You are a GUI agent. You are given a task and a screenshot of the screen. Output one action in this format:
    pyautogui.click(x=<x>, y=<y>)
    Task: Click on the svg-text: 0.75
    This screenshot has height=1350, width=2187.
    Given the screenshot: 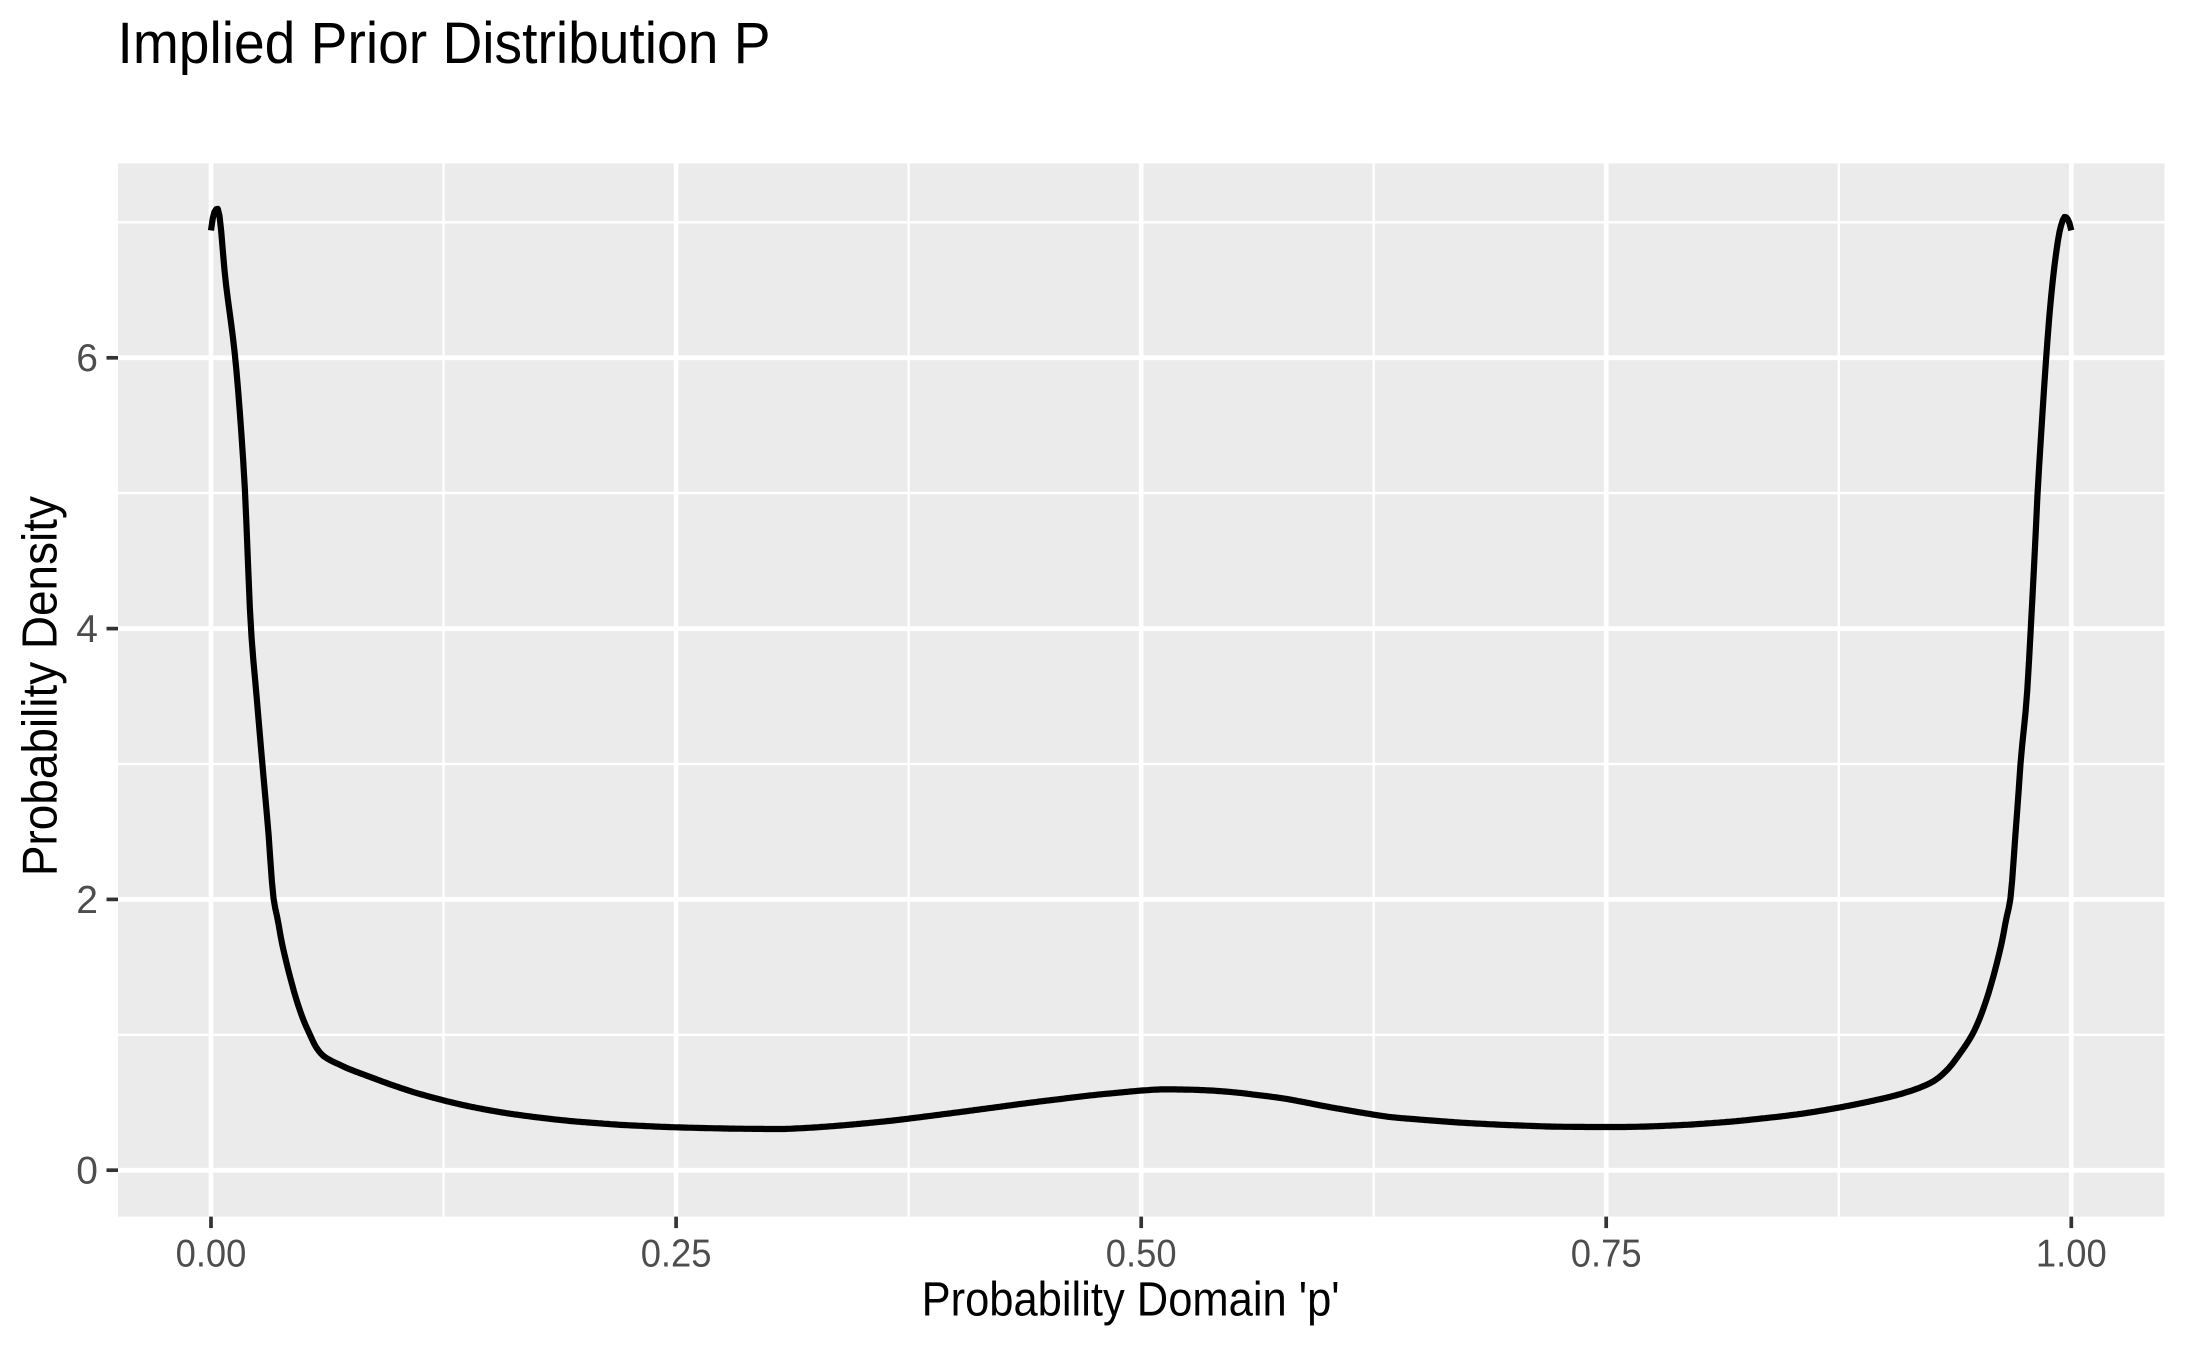 What is the action you would take?
    pyautogui.click(x=1606, y=1253)
    